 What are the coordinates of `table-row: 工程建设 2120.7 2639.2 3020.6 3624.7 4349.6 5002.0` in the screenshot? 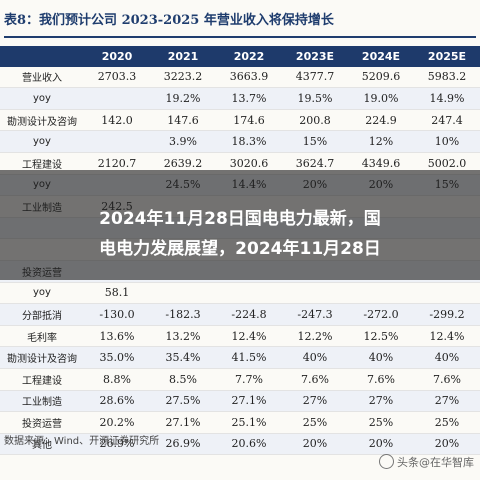 It's located at (240, 163).